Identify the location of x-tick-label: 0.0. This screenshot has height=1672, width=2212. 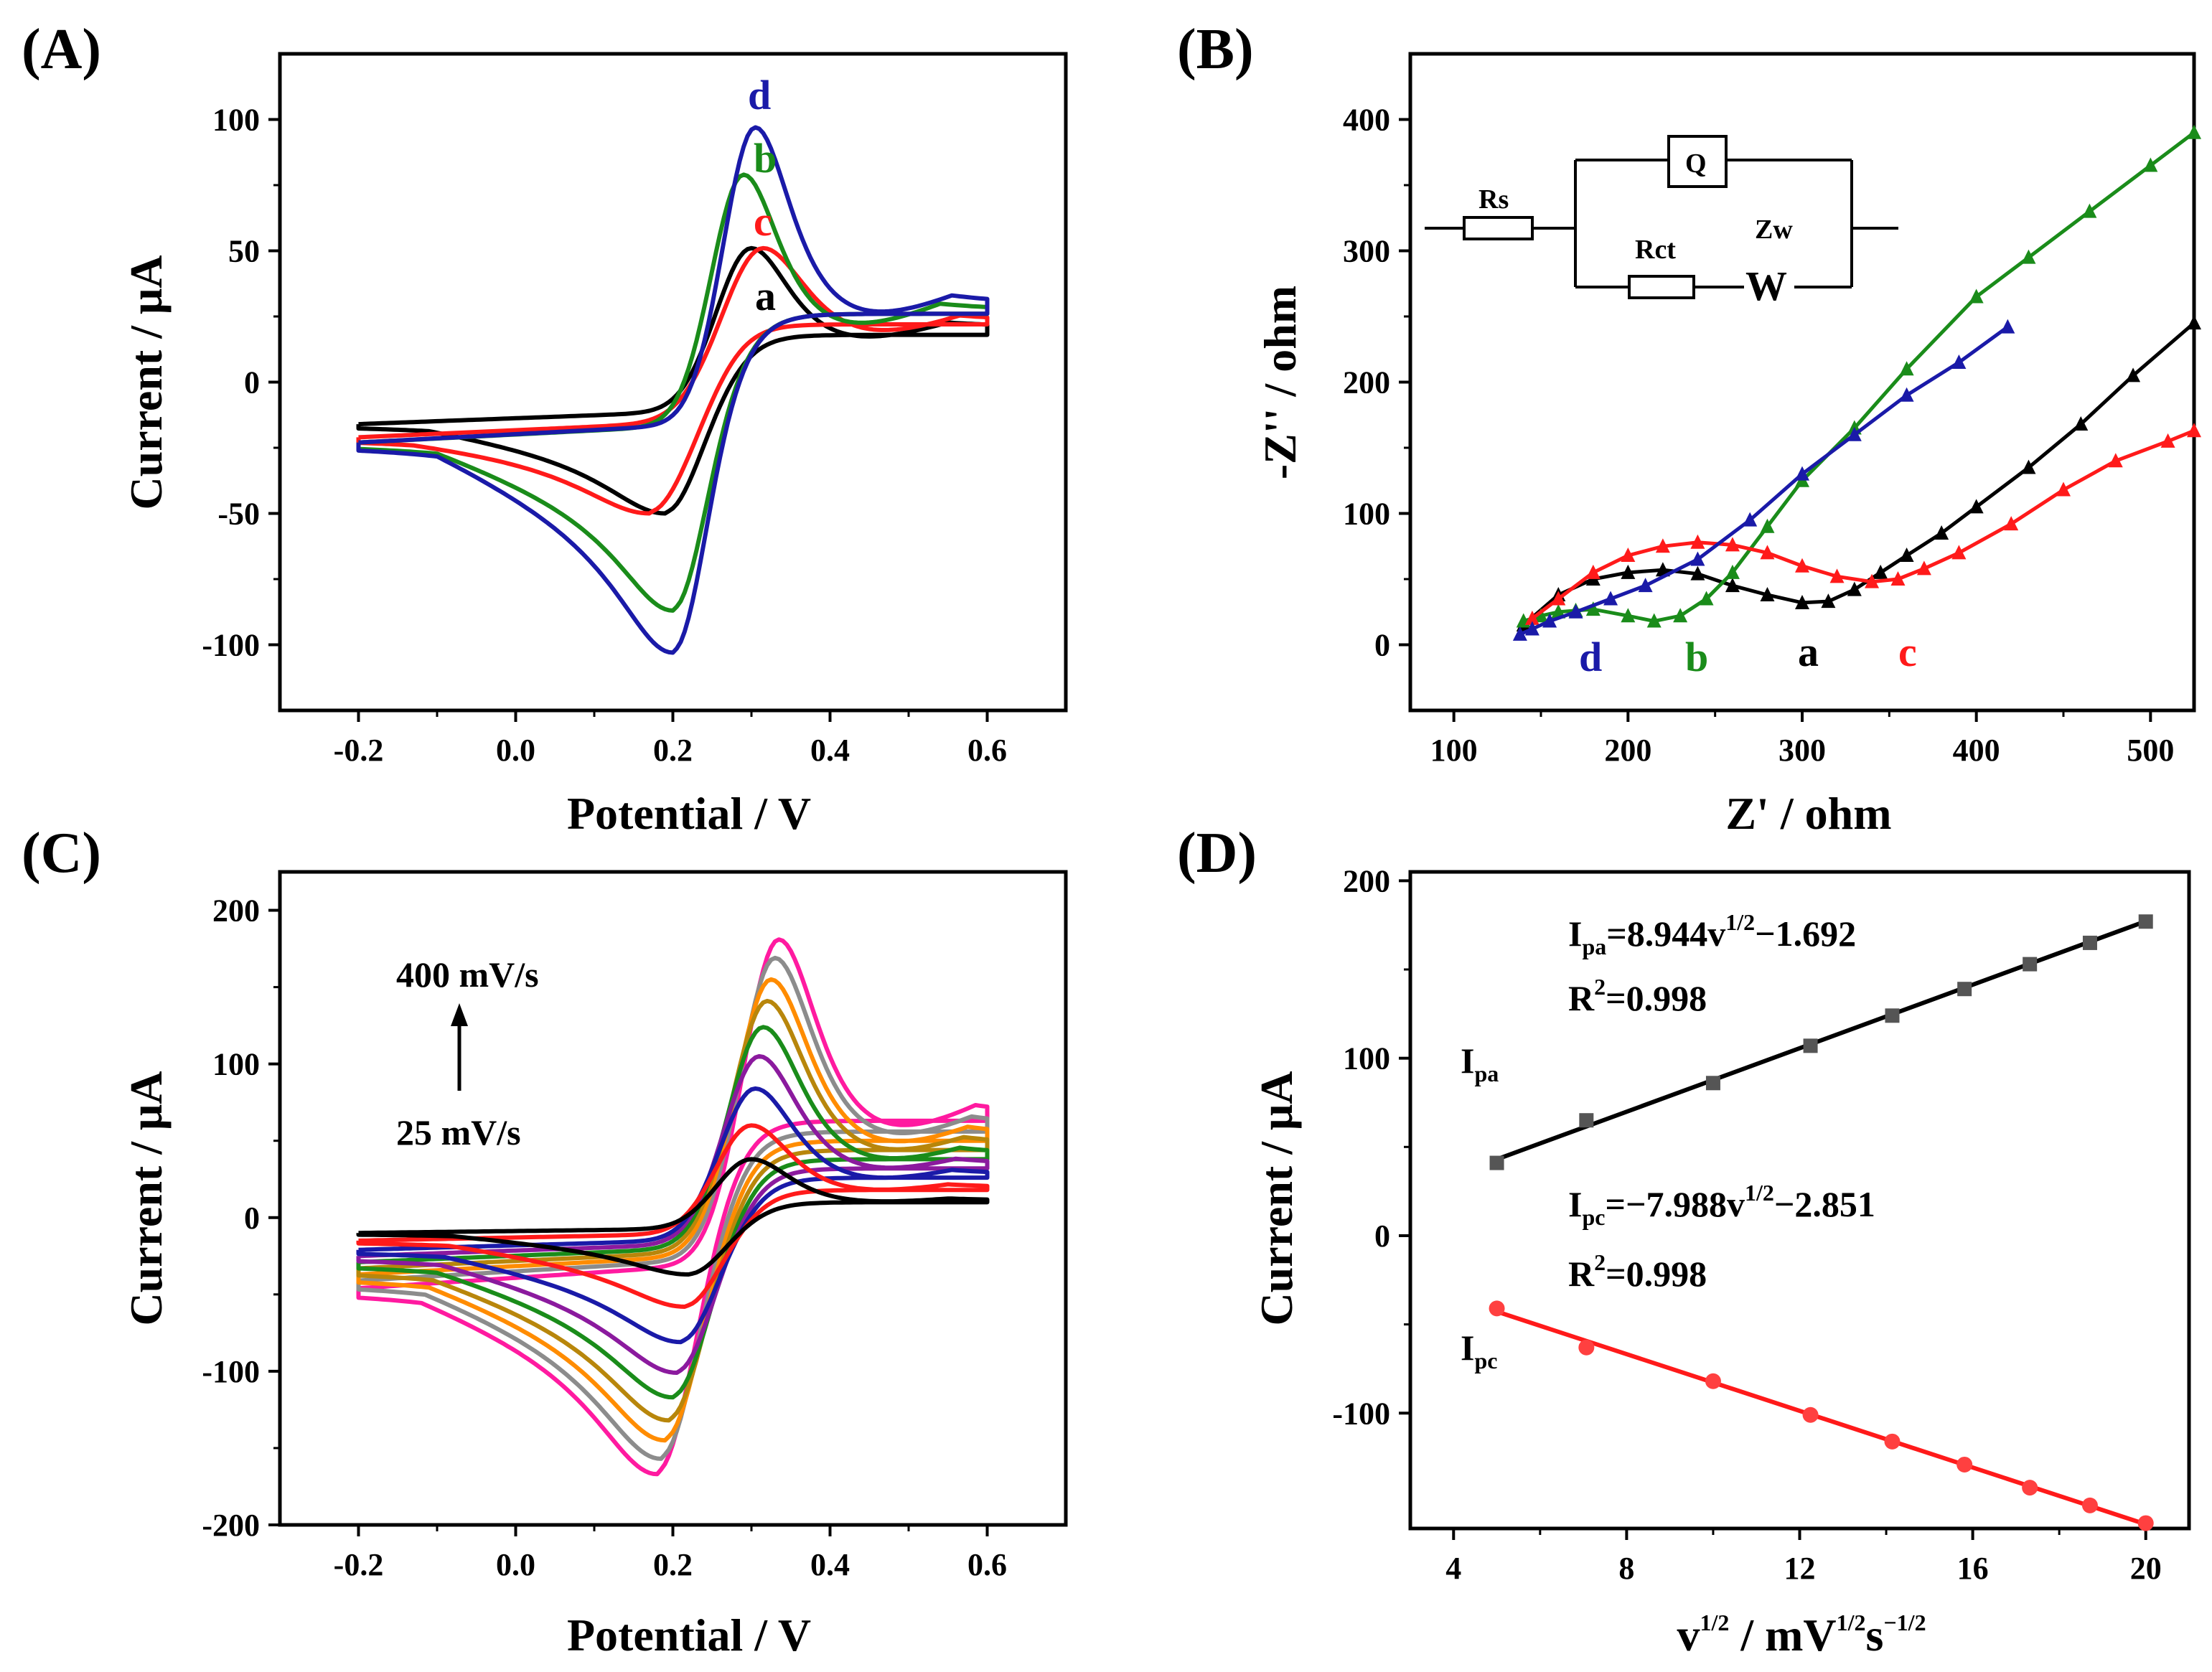
(515, 750).